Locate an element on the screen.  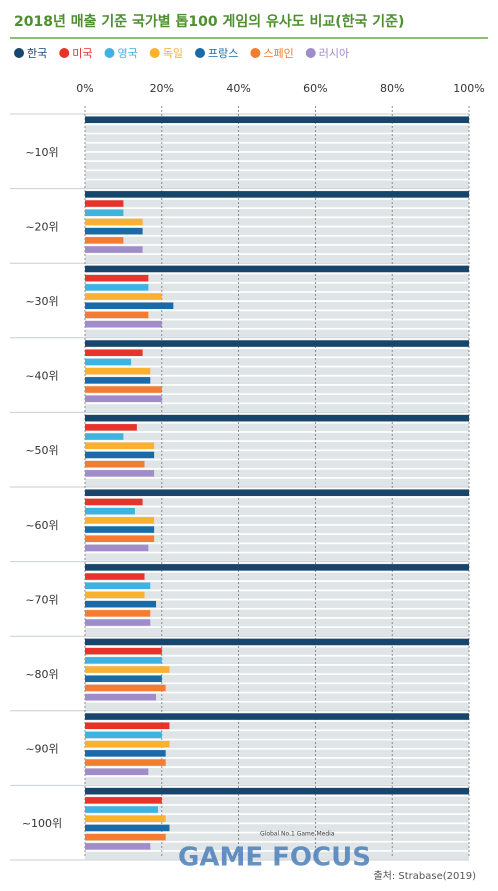
x-tick-label: 40% is located at coordinates (238, 88).